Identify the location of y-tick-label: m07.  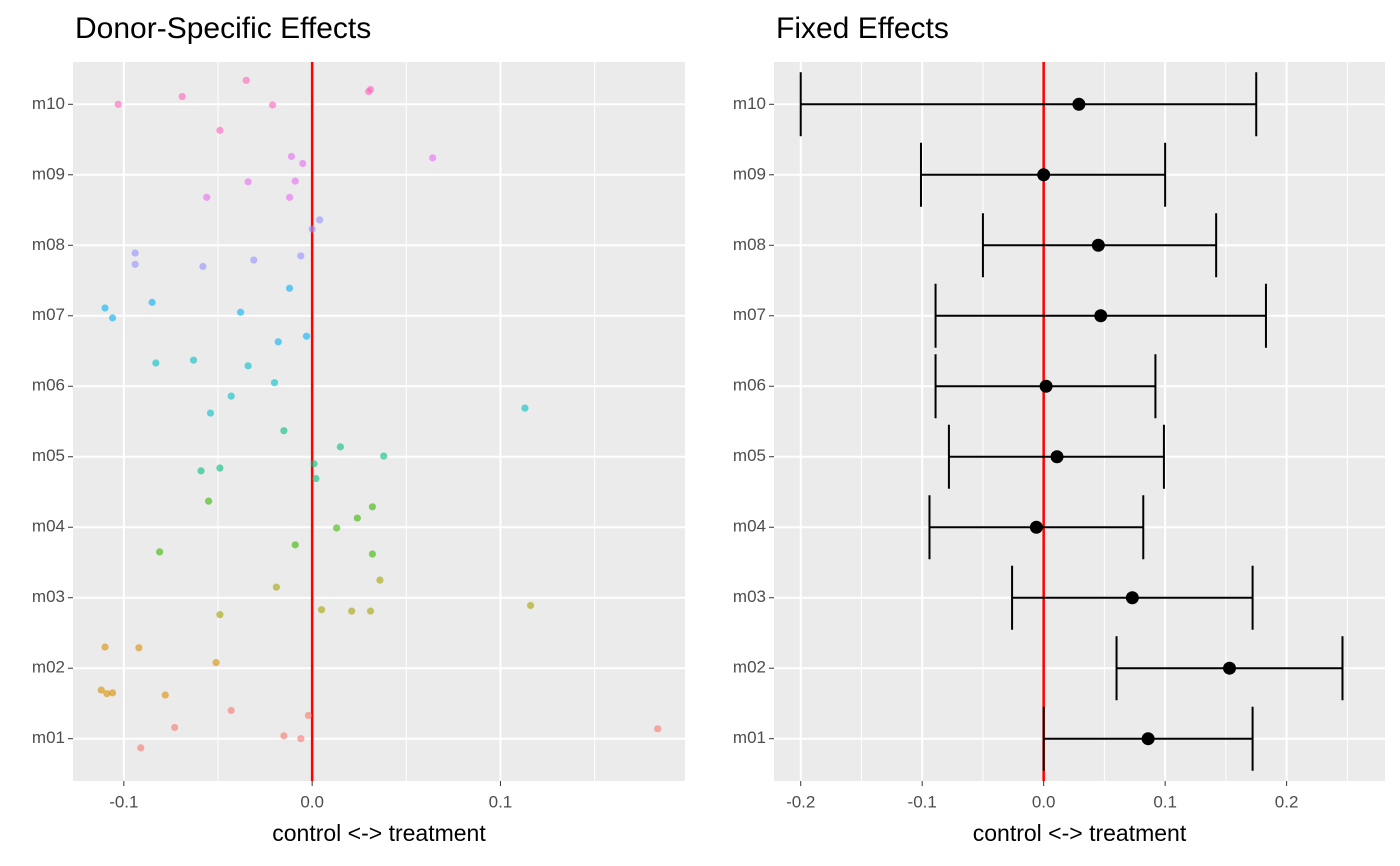
(749, 314).